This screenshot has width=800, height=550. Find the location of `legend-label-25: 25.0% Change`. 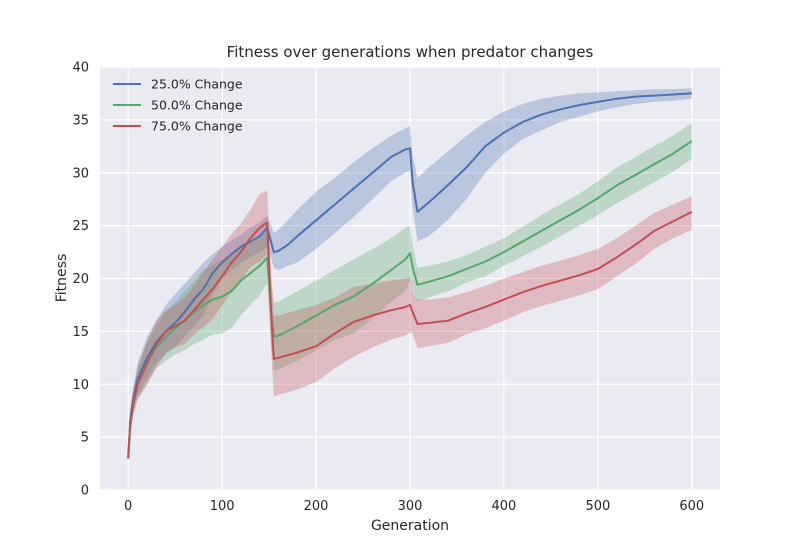

legend-label-25: 25.0% Change is located at coordinates (197, 84).